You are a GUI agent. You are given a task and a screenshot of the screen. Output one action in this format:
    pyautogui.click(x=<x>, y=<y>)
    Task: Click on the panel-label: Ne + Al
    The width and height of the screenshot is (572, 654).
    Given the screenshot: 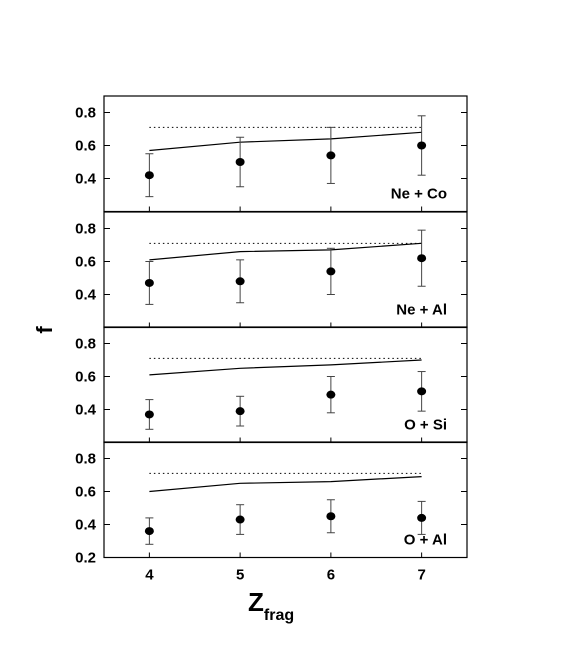 What is the action you would take?
    pyautogui.click(x=421, y=310)
    